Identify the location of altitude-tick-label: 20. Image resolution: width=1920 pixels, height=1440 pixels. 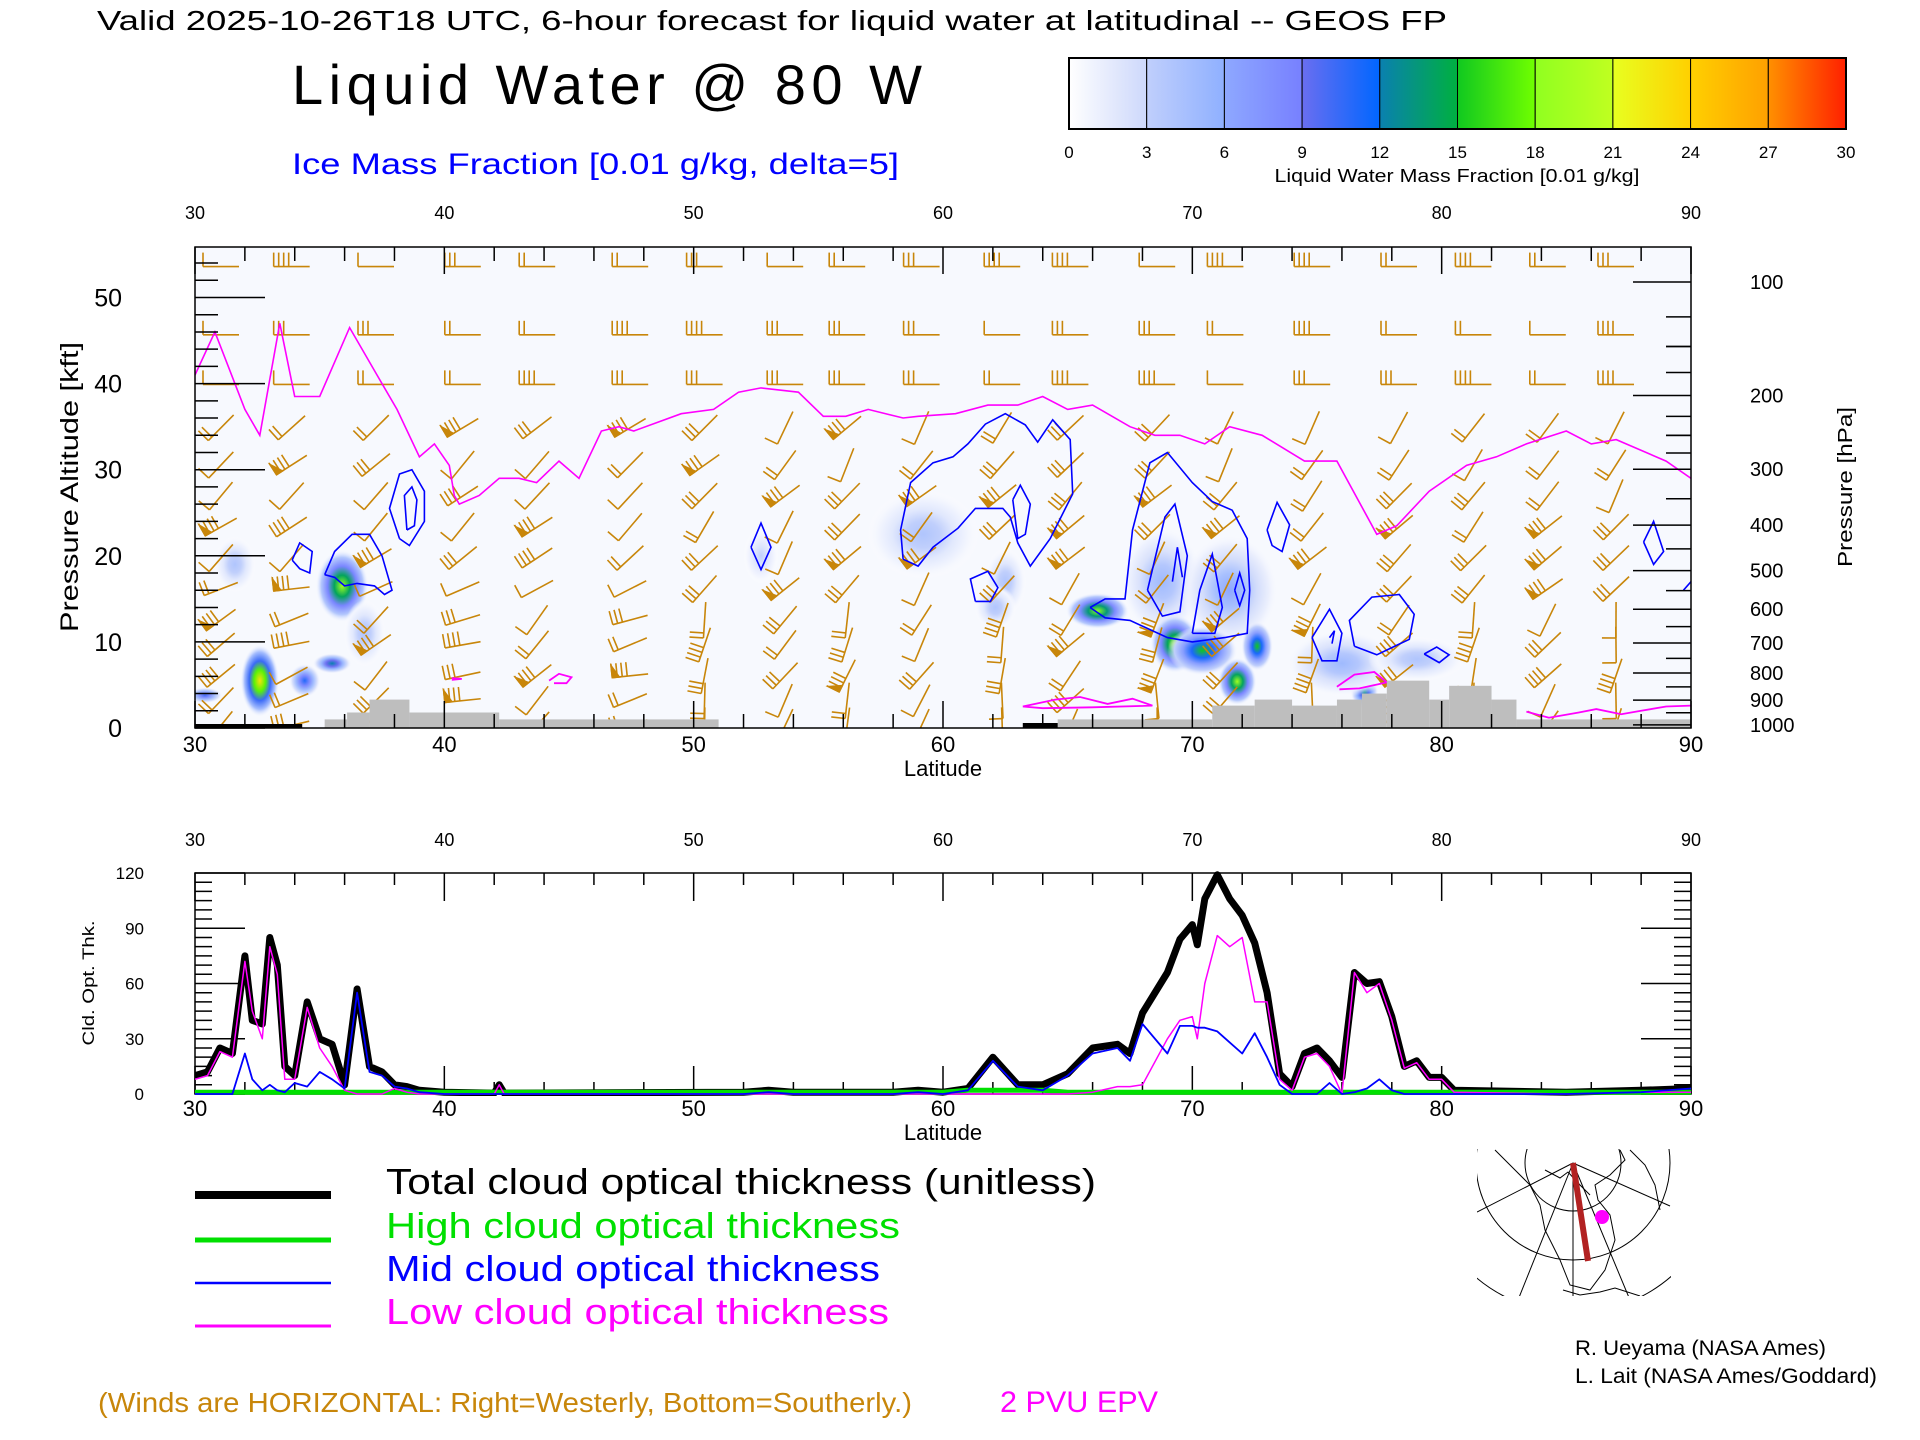
(108, 557).